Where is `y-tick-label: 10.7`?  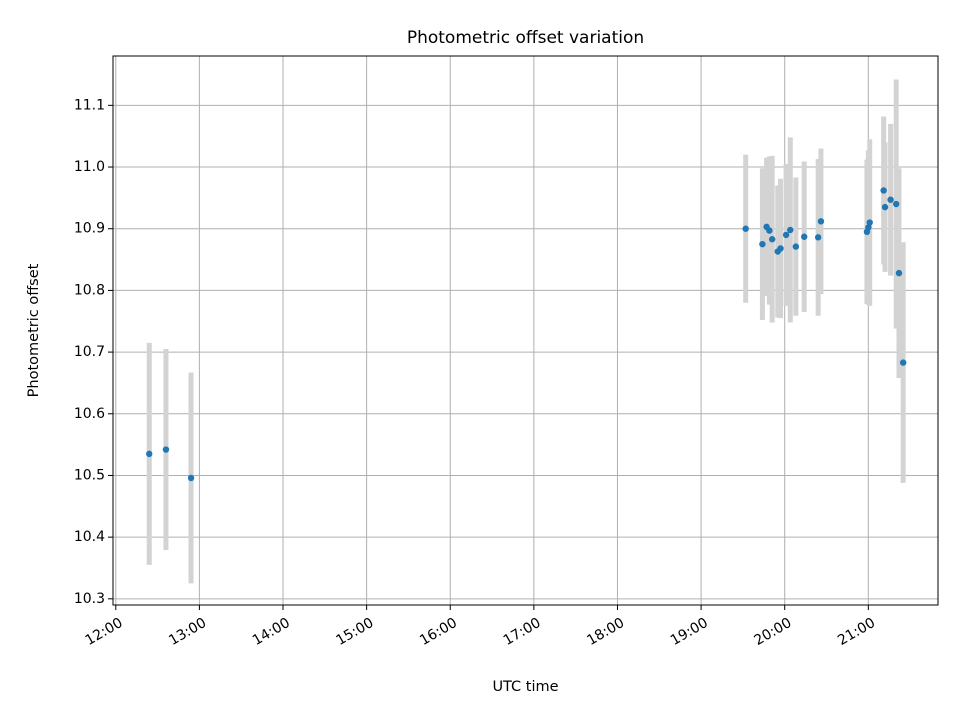
y-tick-label: 10.7 is located at coordinates (89, 352).